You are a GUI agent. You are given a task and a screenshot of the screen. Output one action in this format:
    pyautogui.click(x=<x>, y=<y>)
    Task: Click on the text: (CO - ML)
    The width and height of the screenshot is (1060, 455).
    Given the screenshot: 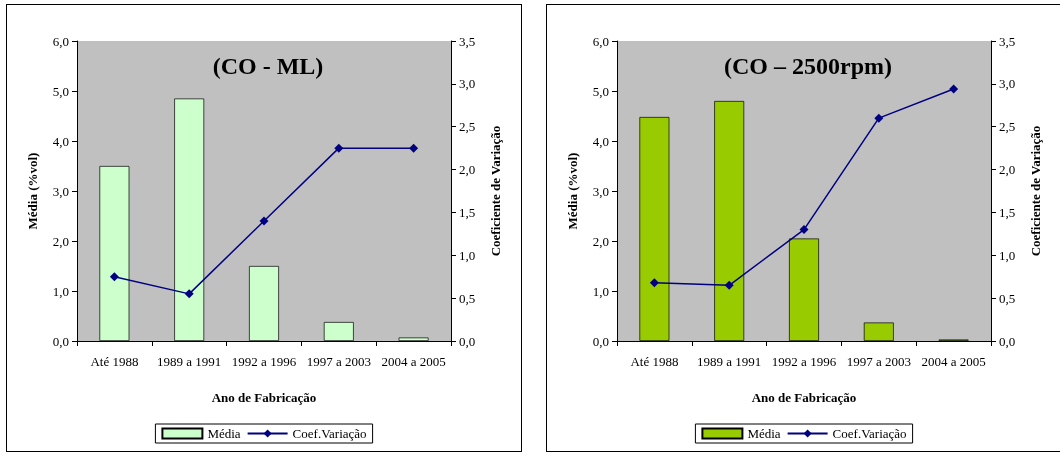 What is the action you would take?
    pyautogui.click(x=268, y=66)
    